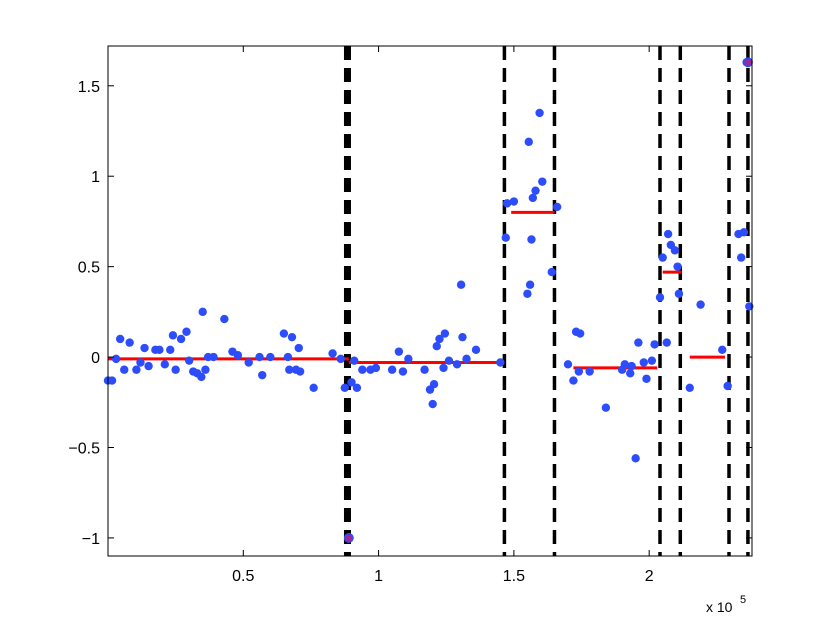  I want to click on y-tick-label: 0.5, so click(89, 268).